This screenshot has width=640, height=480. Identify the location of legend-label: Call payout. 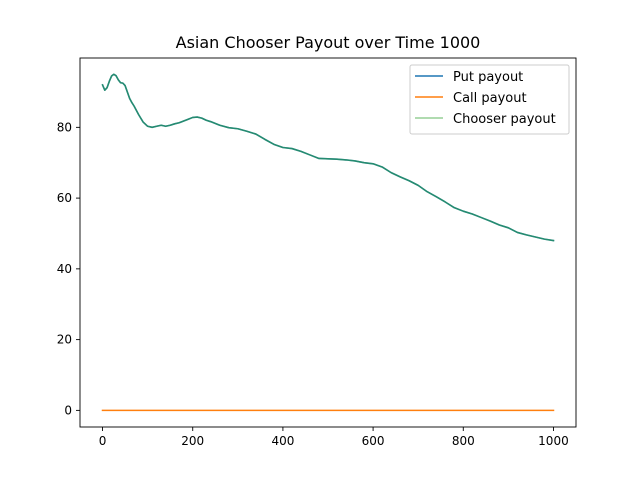
(490, 98).